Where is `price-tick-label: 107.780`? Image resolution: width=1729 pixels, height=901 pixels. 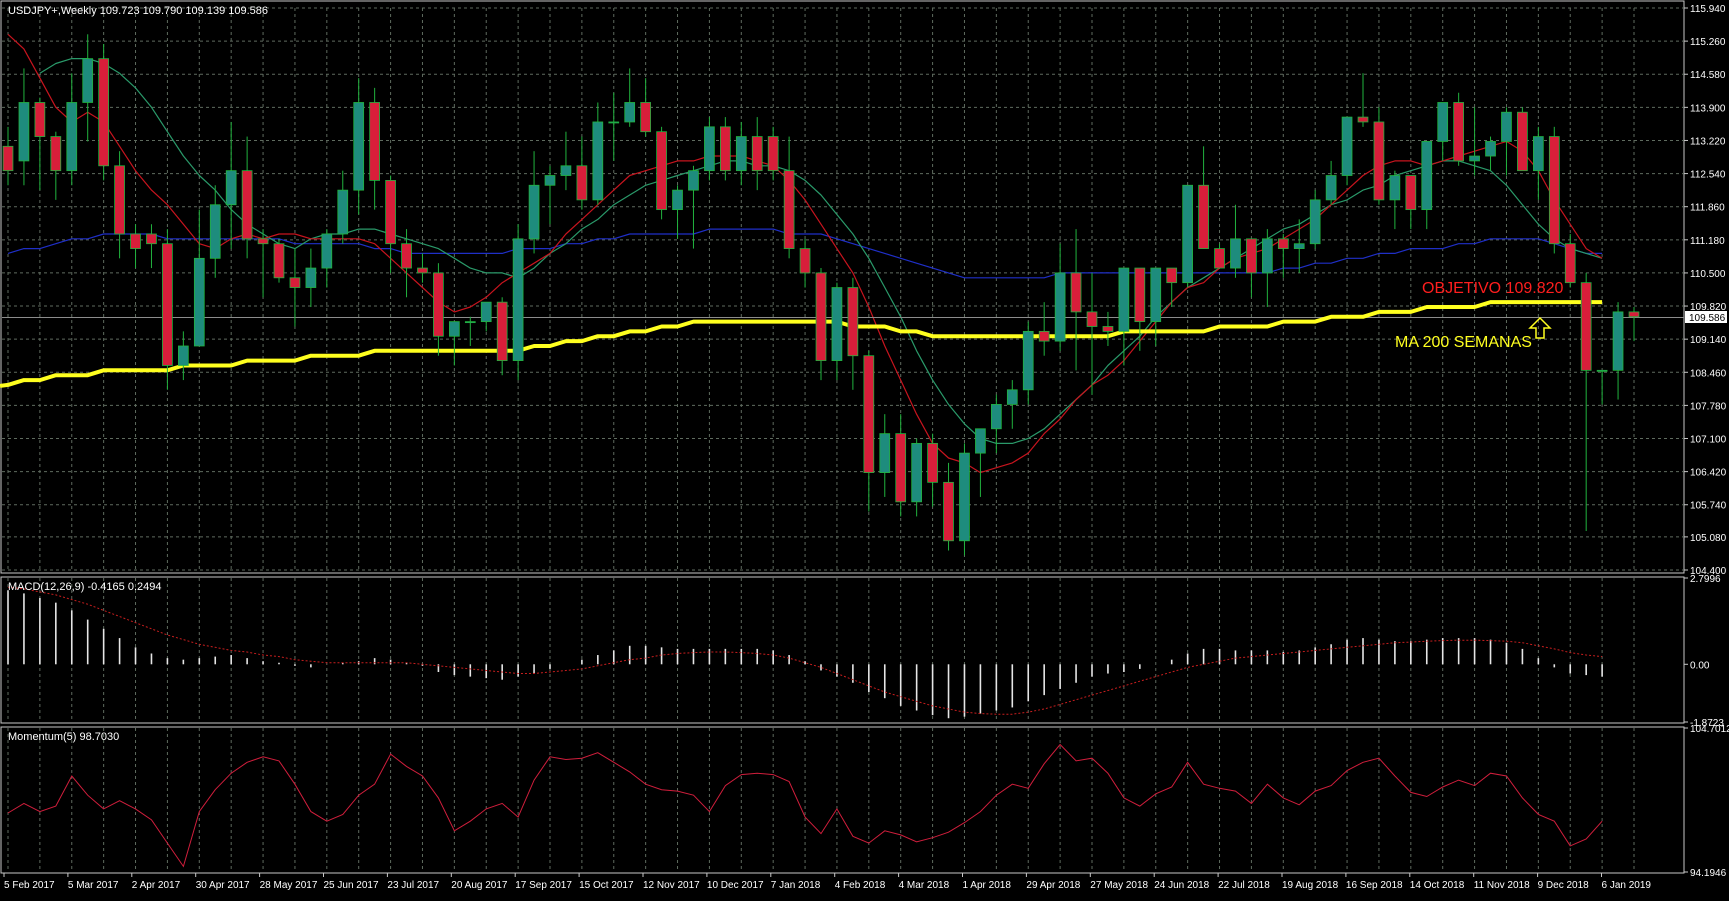
price-tick-label: 107.780 is located at coordinates (1708, 406).